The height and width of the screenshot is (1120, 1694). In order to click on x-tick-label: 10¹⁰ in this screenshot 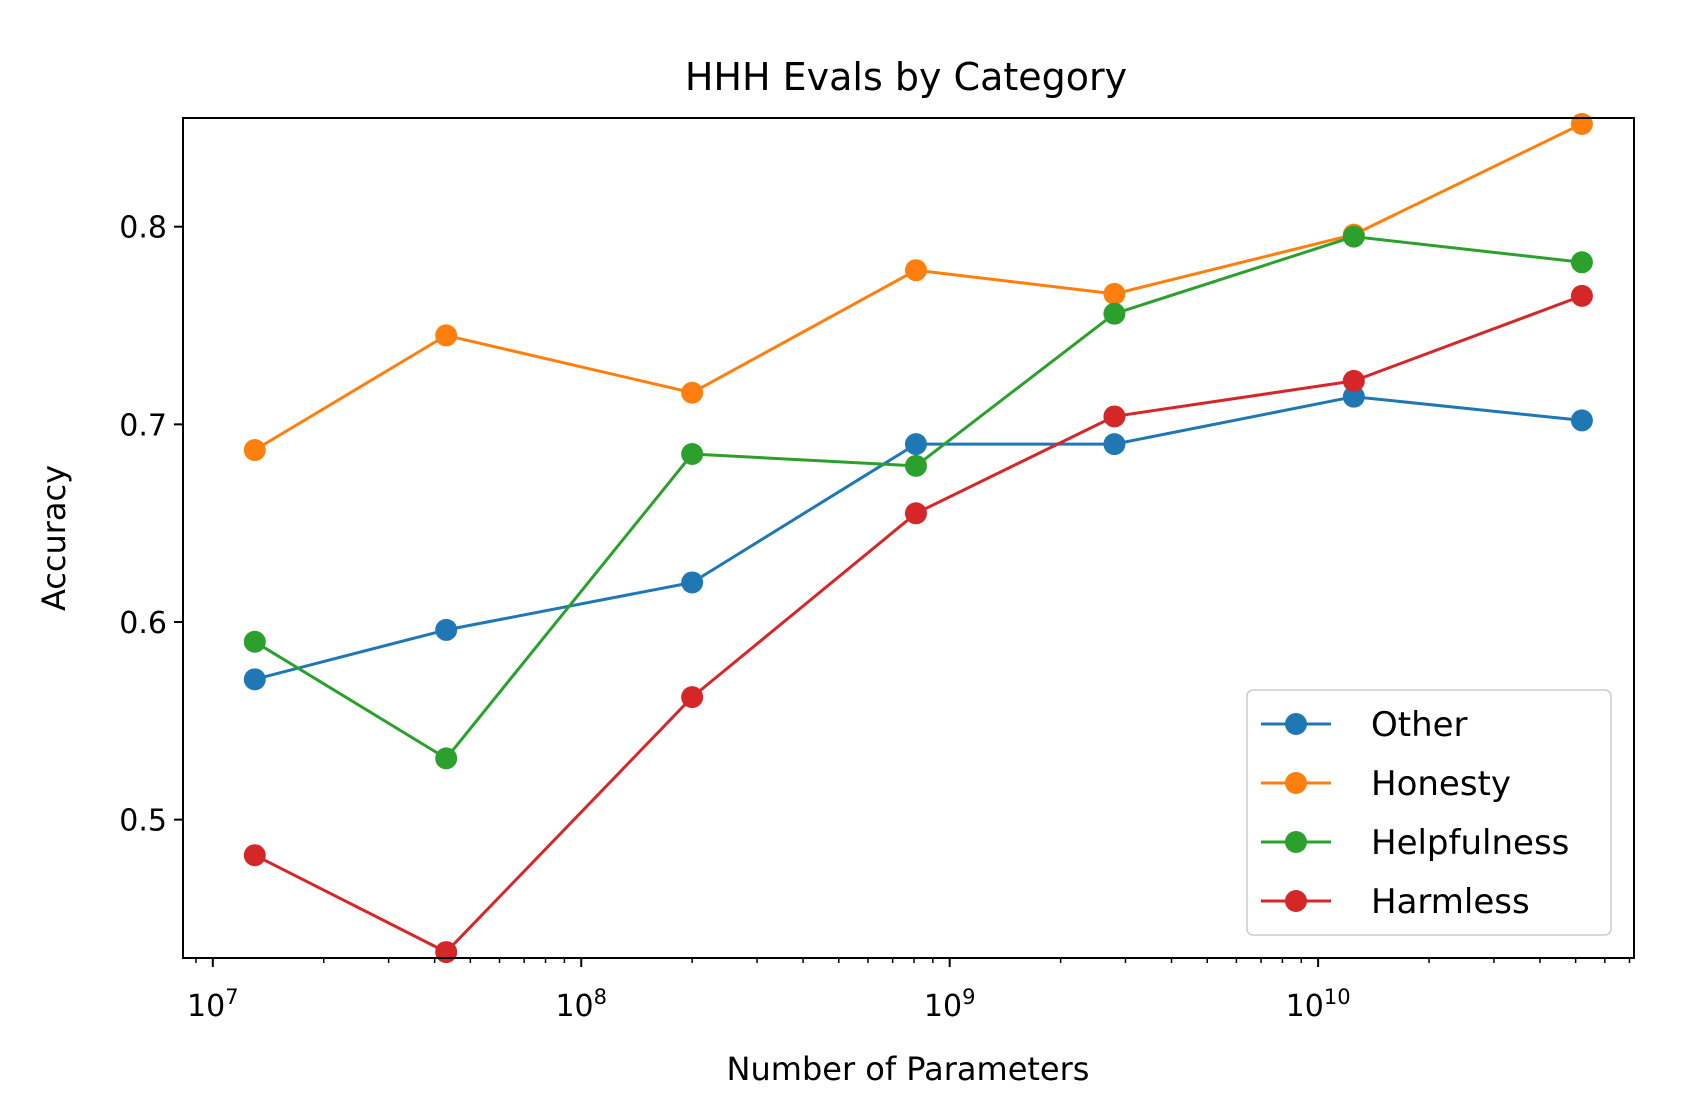, I will do `click(1318, 1004)`.